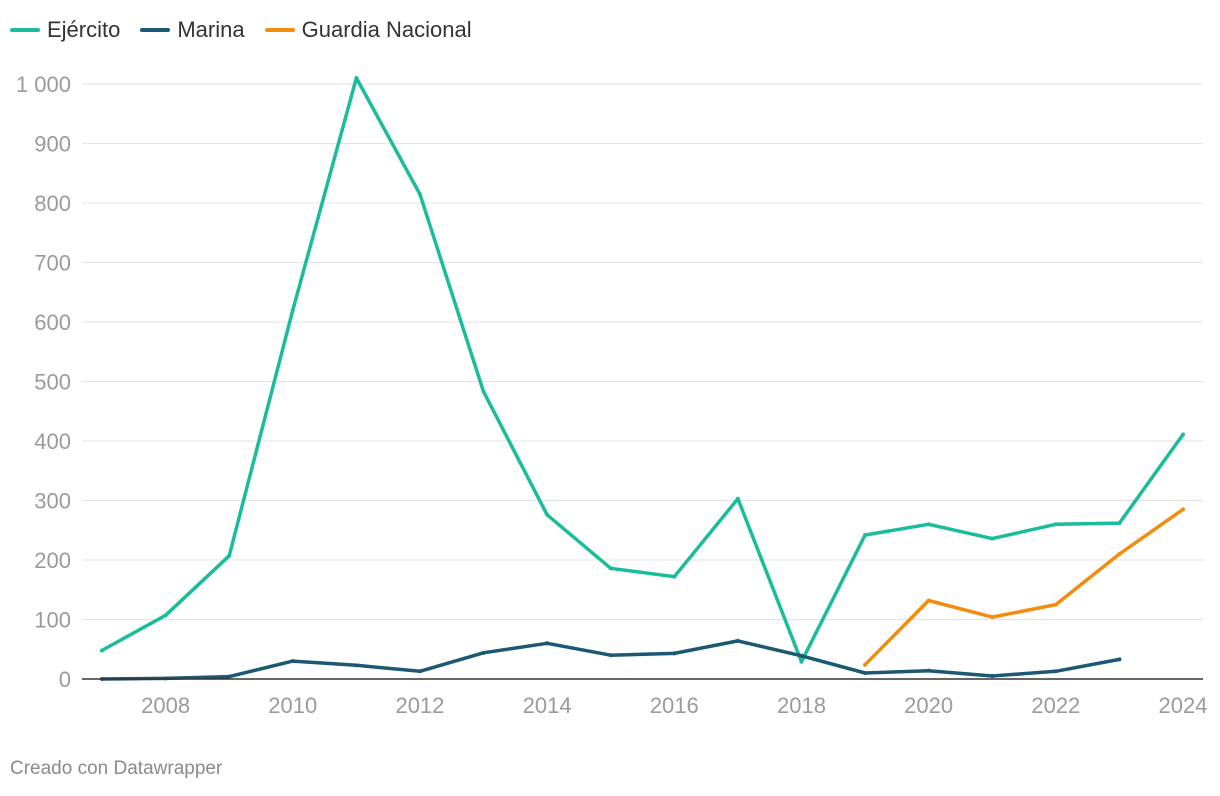  I want to click on legend-swatch-guardia-nacional, so click(279, 30).